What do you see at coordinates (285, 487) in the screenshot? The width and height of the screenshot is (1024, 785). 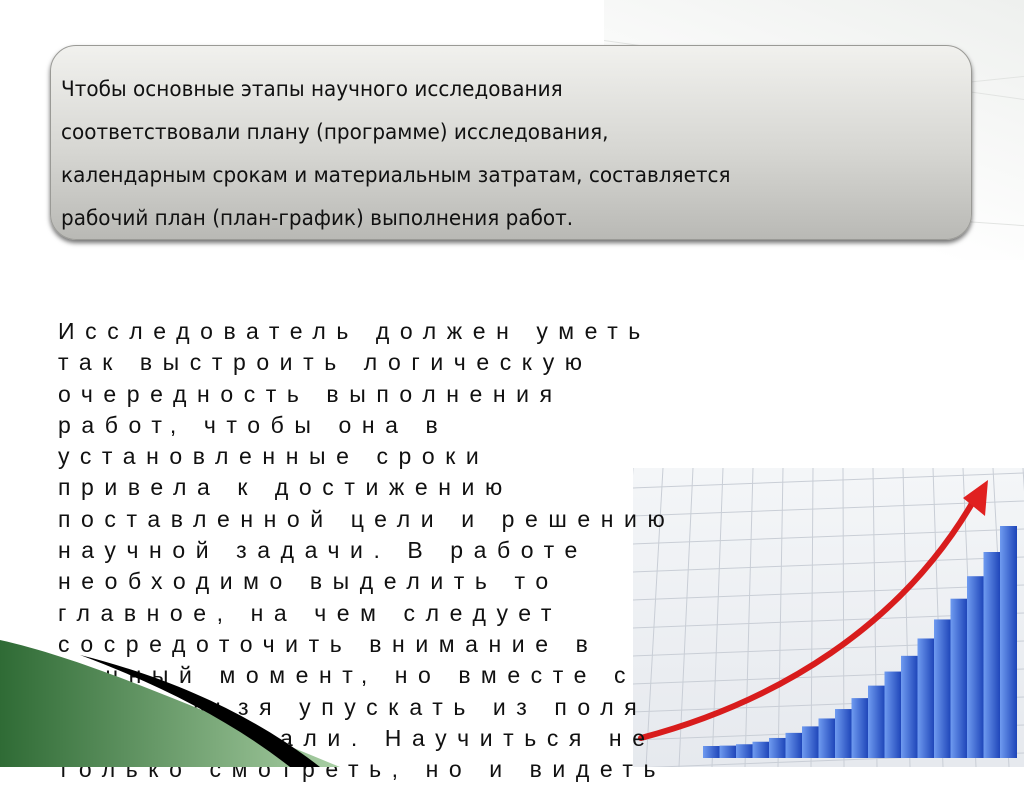 I see `body-line: привела к достижению` at bounding box center [285, 487].